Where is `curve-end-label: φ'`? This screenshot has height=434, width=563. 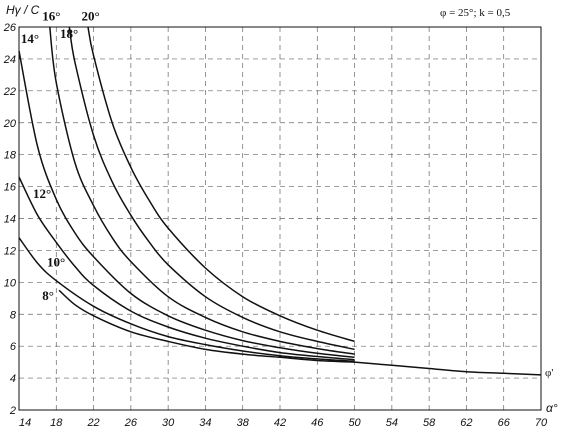
curve-end-label: φ' is located at coordinates (549, 373).